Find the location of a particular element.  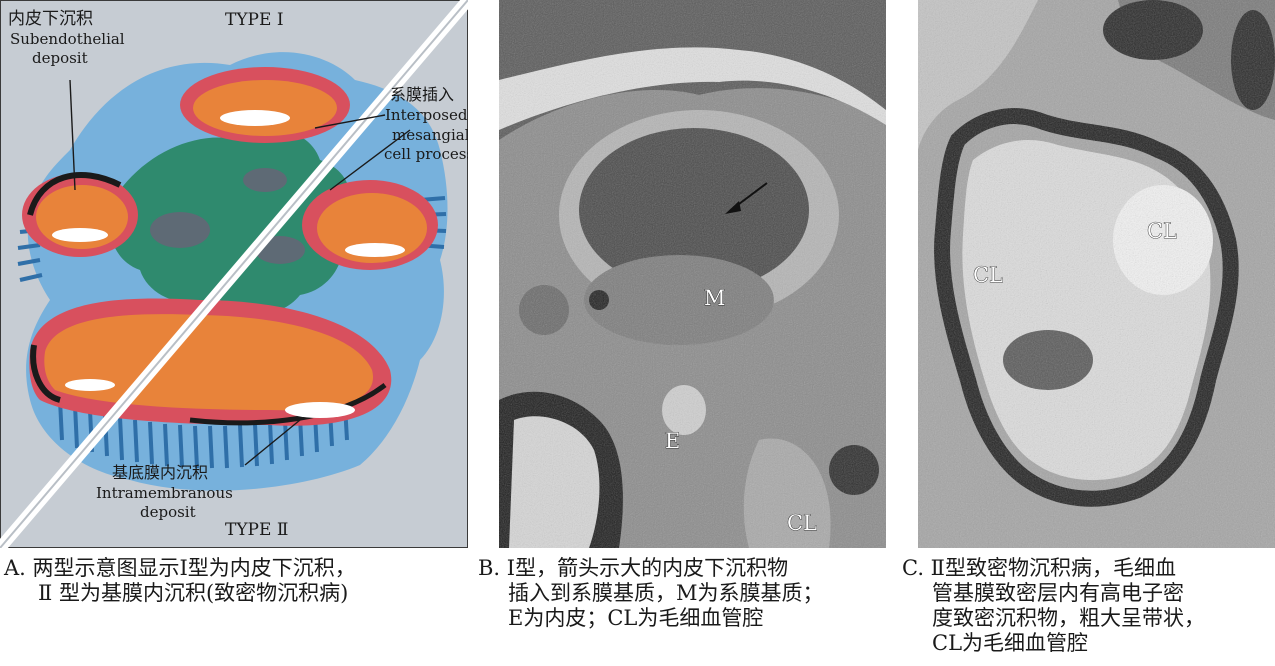

em-arrow-head is located at coordinates (733, 207).